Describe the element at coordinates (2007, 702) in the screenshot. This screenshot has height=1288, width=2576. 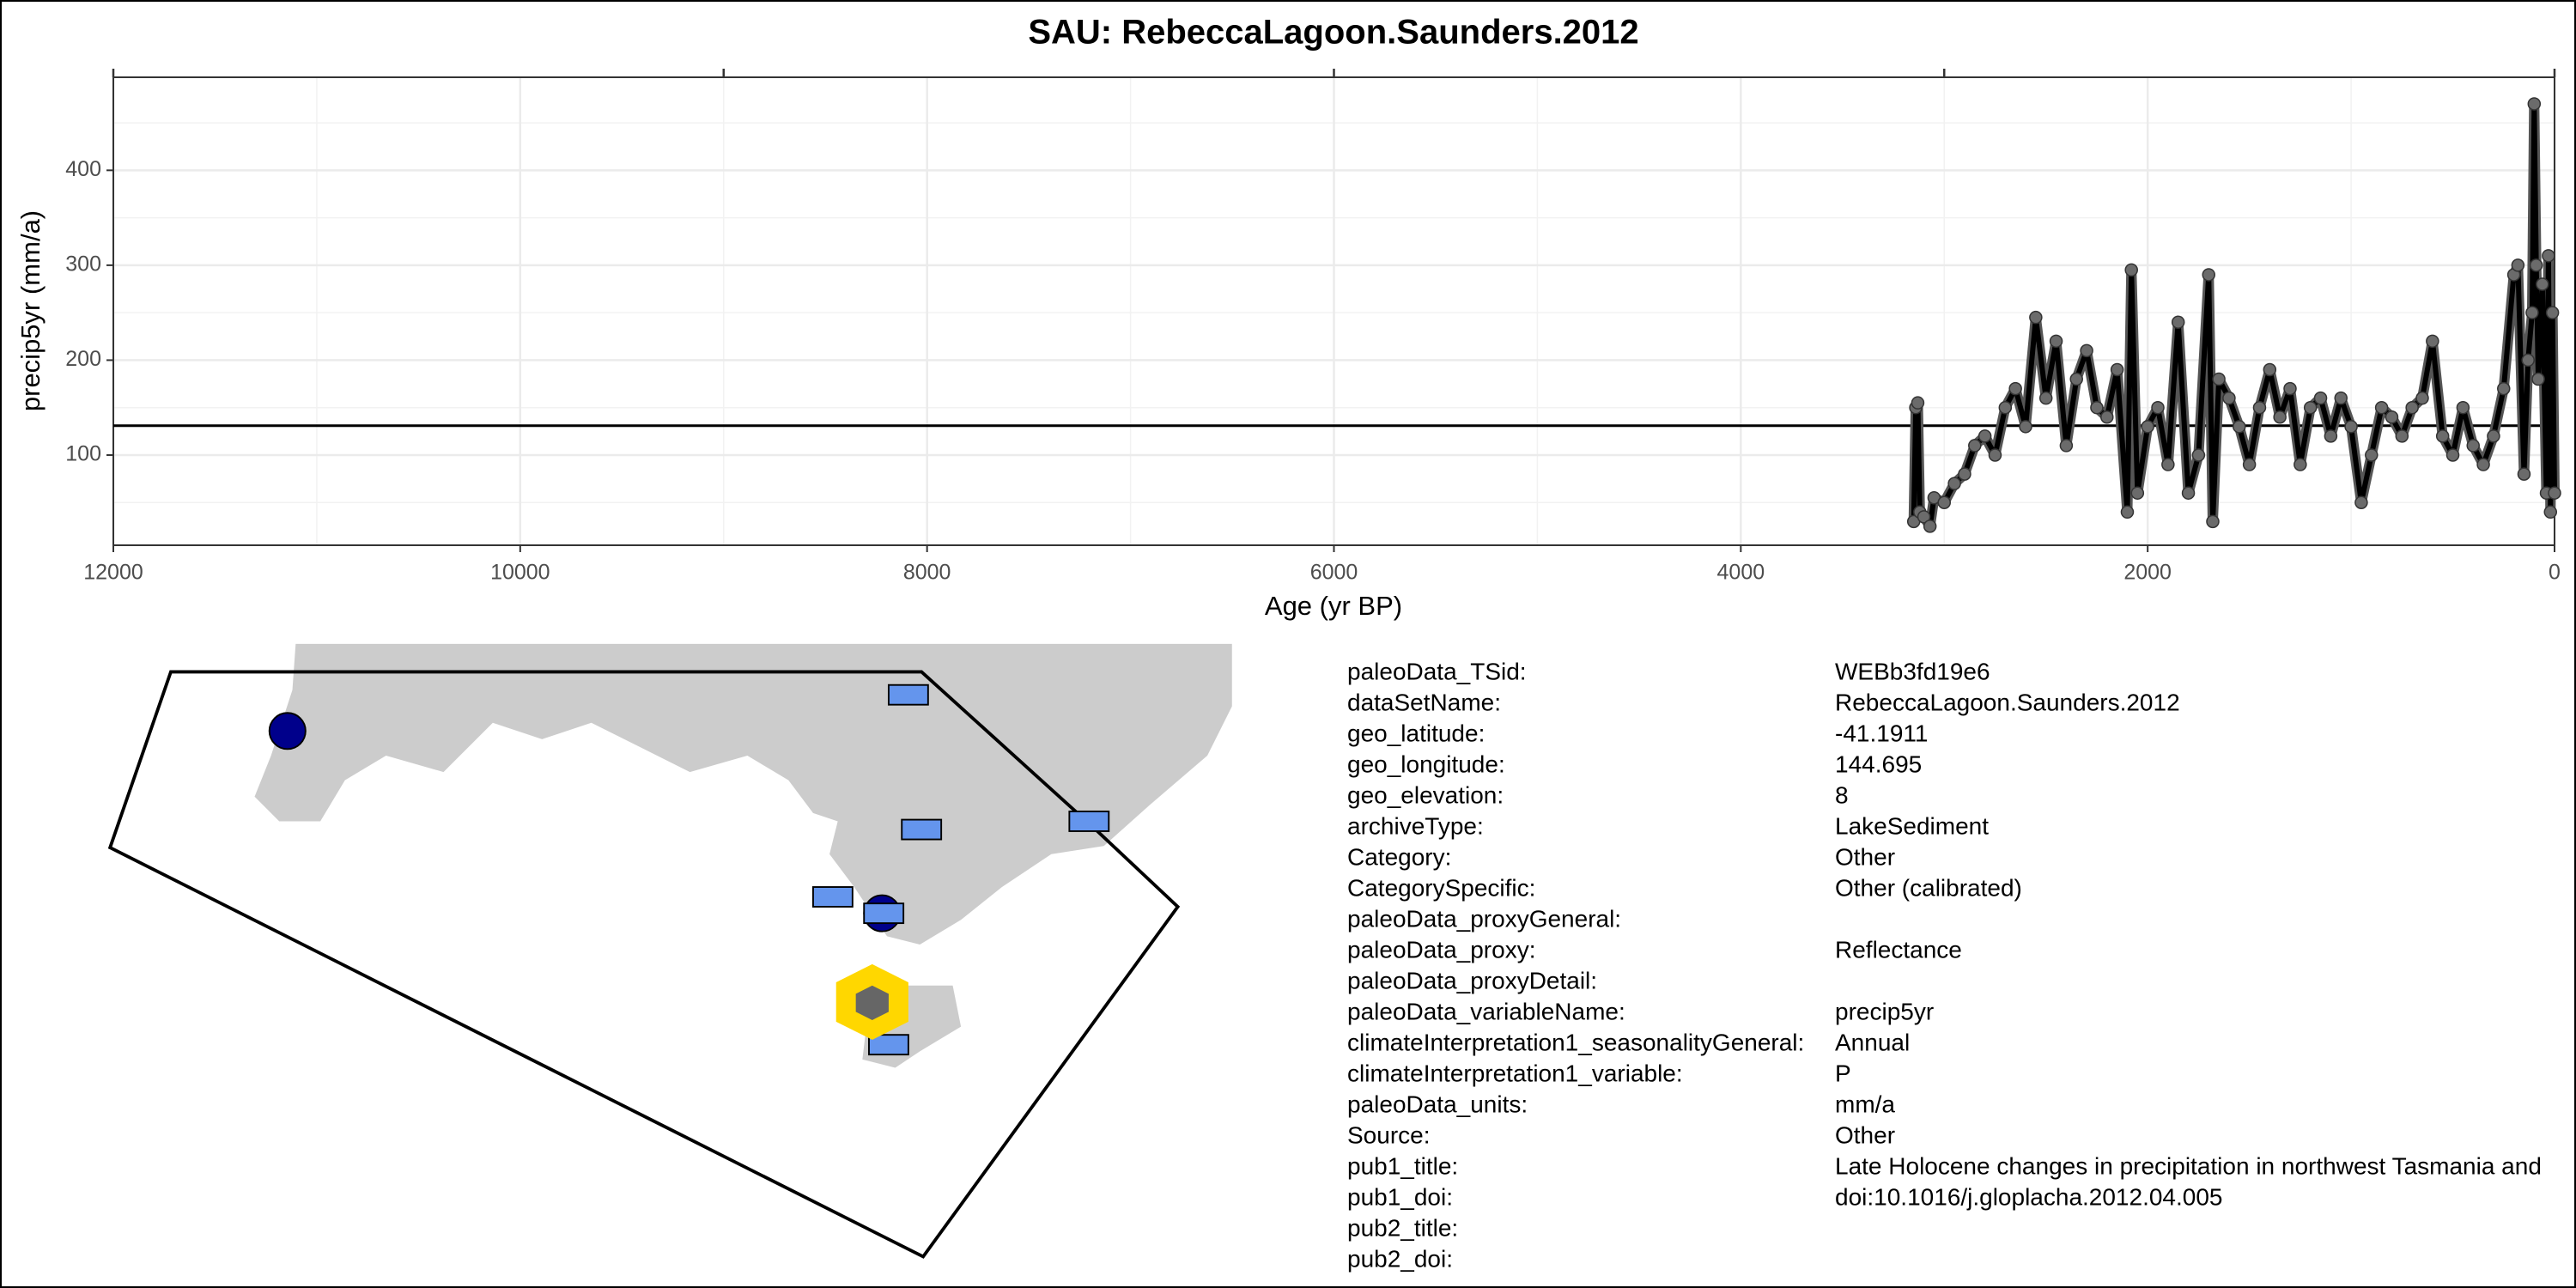
I see `metadata-value: RebeccaLagoon.Saunders.2012` at that location.